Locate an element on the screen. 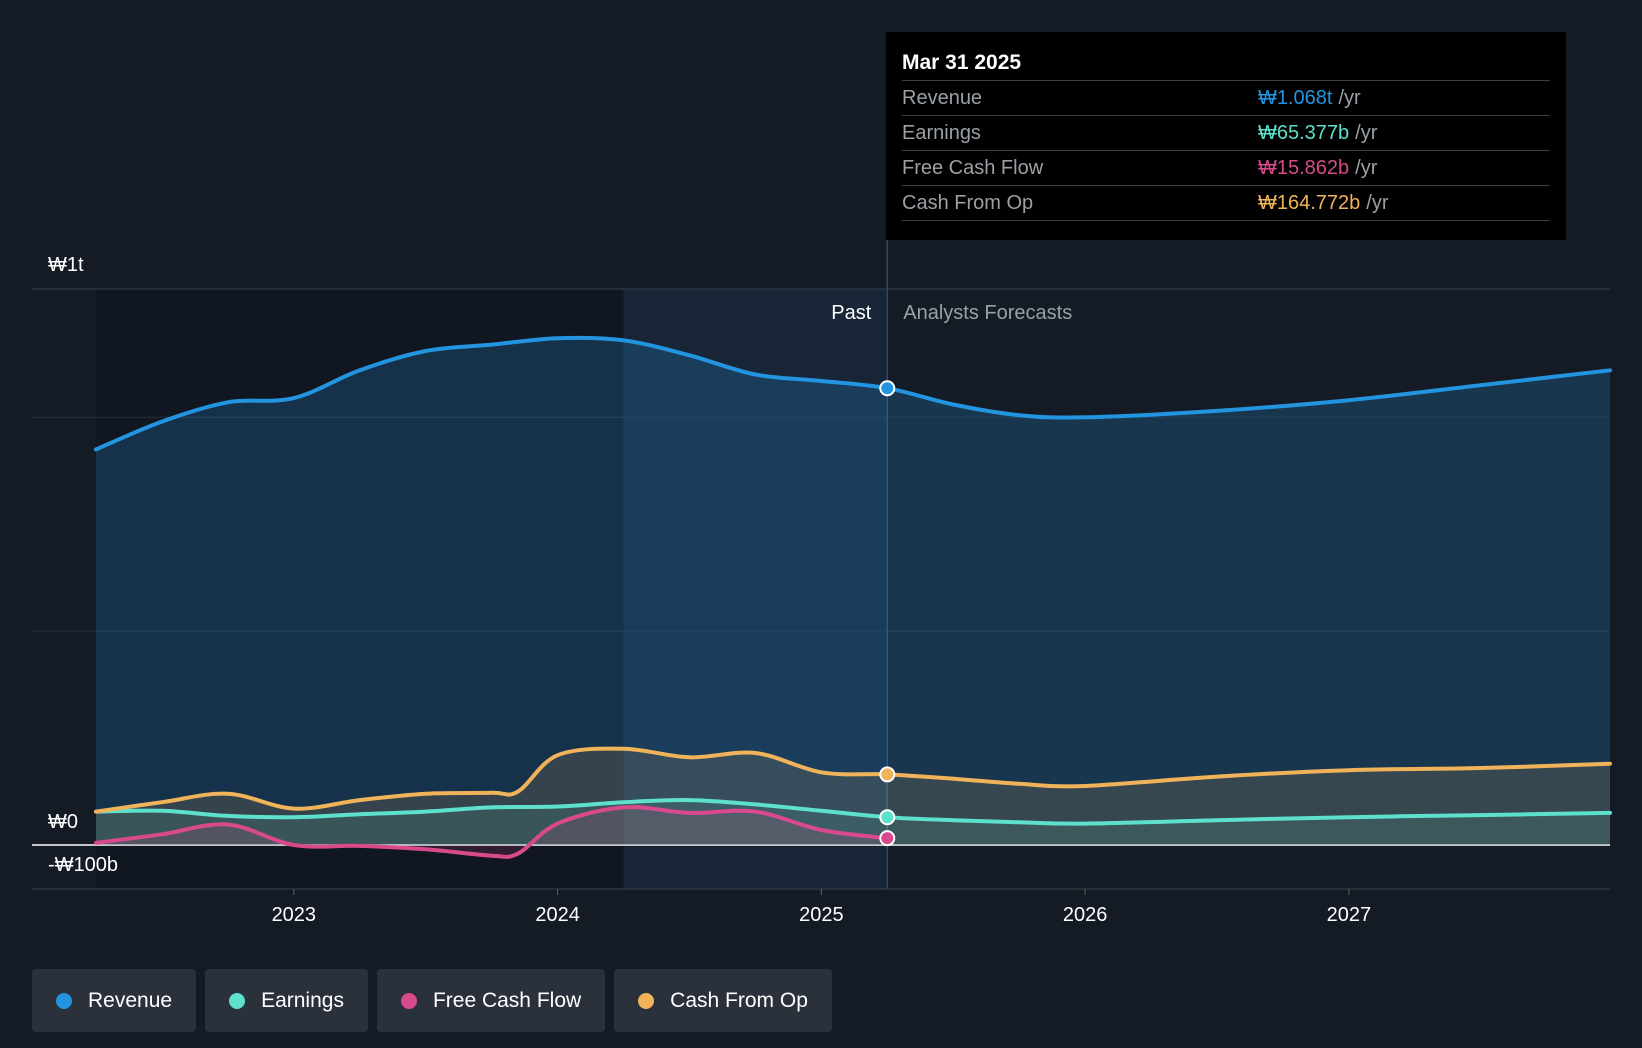  tooltip-value: ₩164.772b is located at coordinates (1309, 202).